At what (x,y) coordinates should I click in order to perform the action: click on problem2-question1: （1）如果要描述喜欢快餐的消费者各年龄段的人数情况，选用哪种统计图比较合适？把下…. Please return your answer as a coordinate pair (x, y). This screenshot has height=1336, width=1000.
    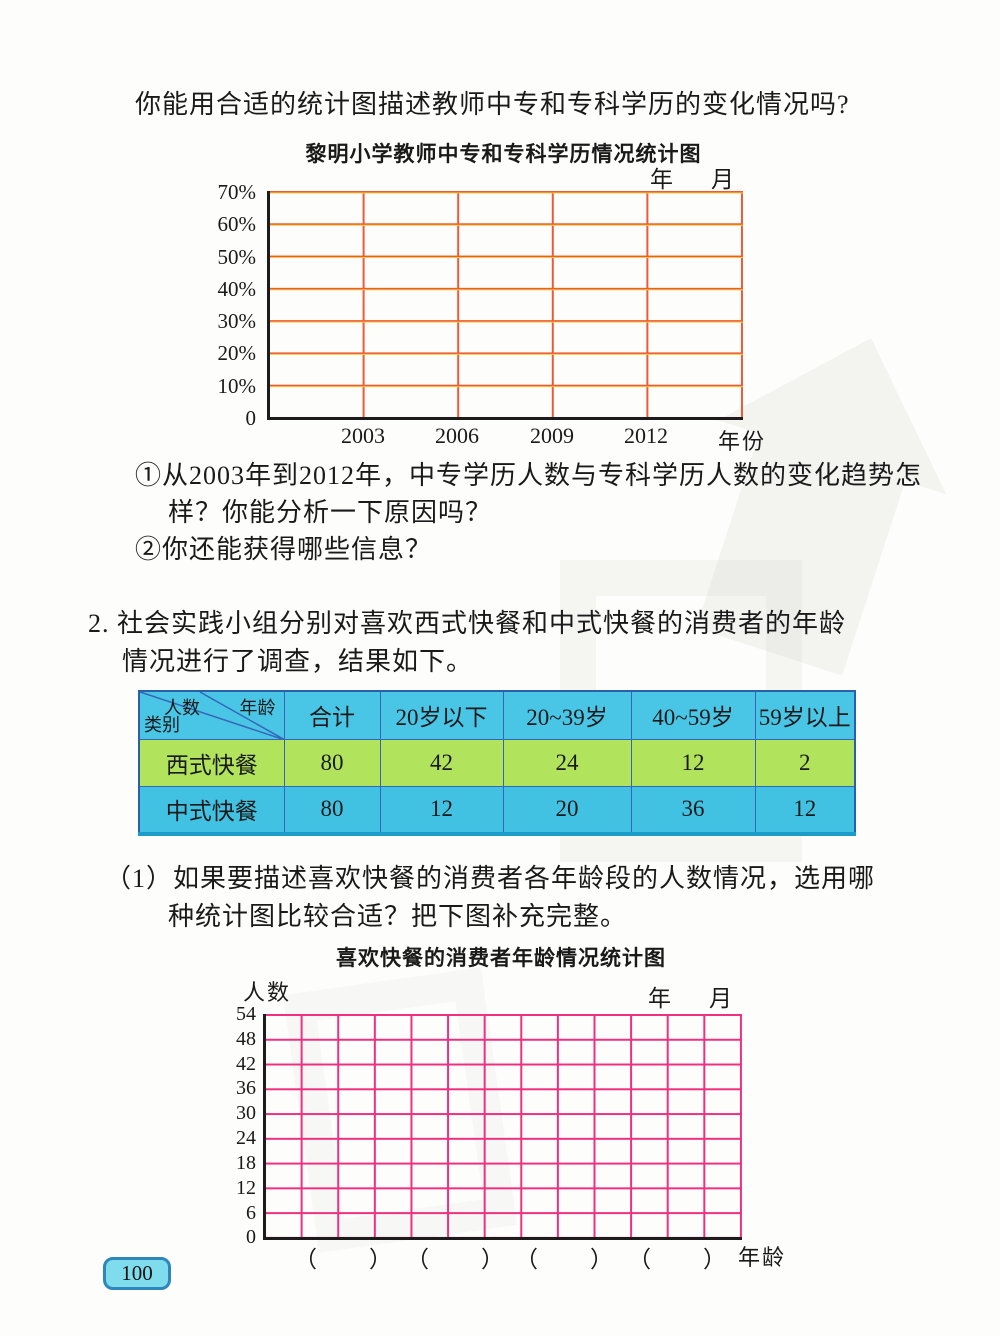
    Looking at the image, I should click on (499, 898).